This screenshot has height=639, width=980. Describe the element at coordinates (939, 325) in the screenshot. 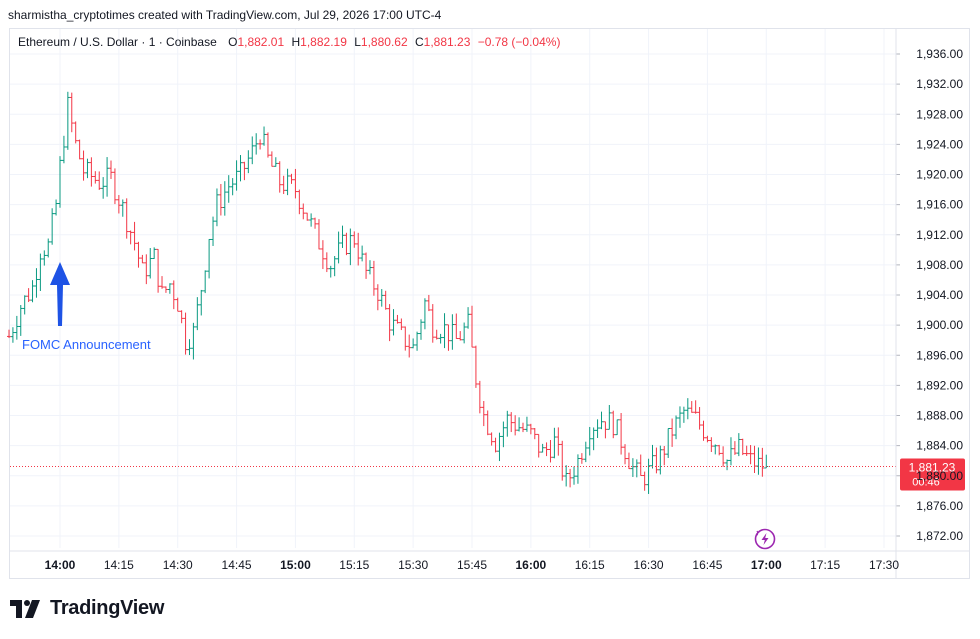

I see `y-tick-label: 1,900.00` at that location.